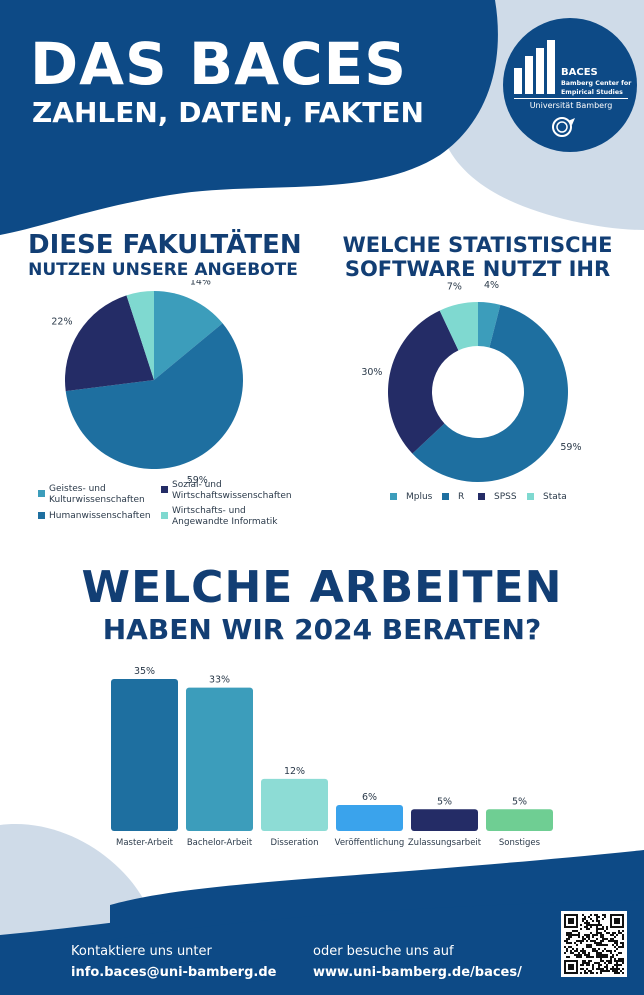  What do you see at coordinates (219, 64) in the screenshot?
I see `page-title: DAS BACES` at bounding box center [219, 64].